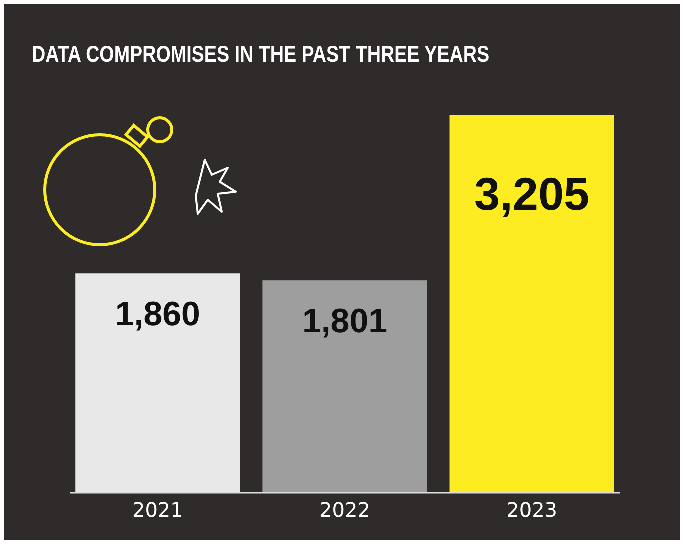 This screenshot has height=544, width=684. Describe the element at coordinates (261, 55) in the screenshot. I see `chart-title: DATA COMPROMISES IN THE PAST THREE YEARS` at that location.